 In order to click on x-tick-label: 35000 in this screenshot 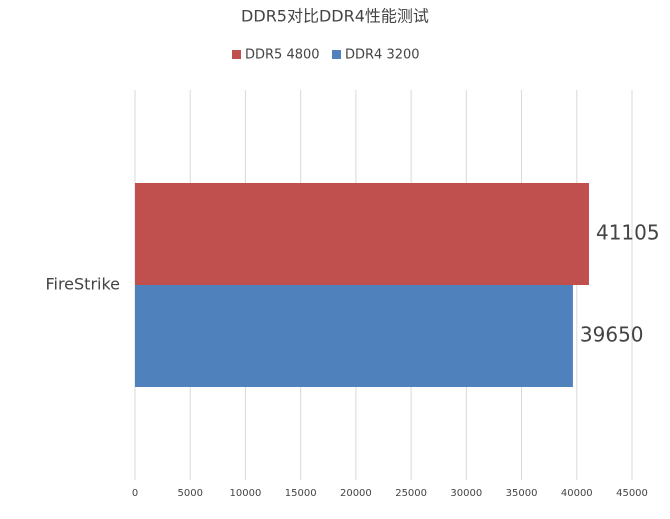, I will do `click(522, 493)`.